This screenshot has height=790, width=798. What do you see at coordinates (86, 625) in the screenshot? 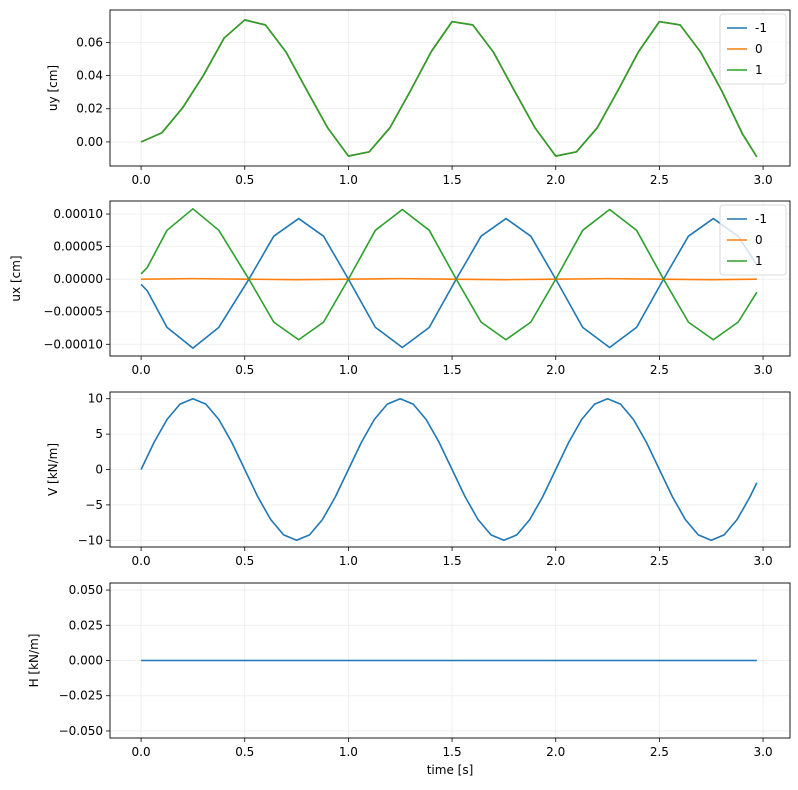
I see `y-tick-label: 0.025` at bounding box center [86, 625].